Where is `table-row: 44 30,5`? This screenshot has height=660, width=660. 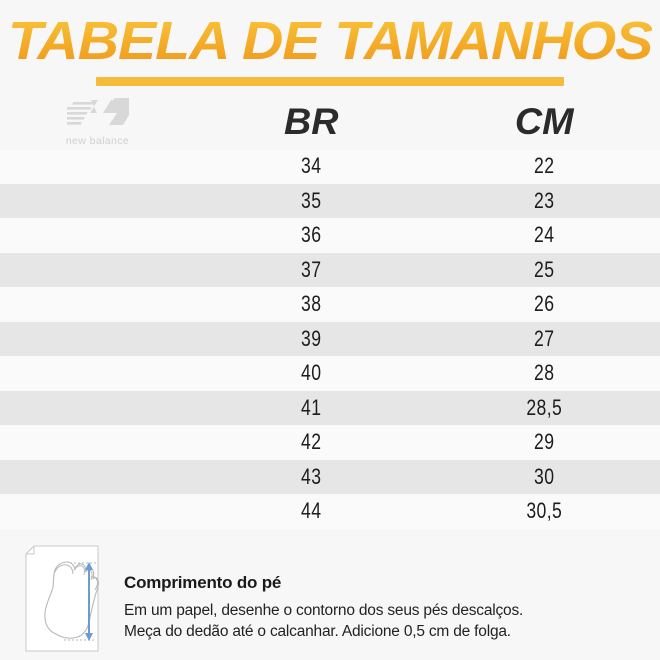 table-row: 44 30,5 is located at coordinates (330, 511).